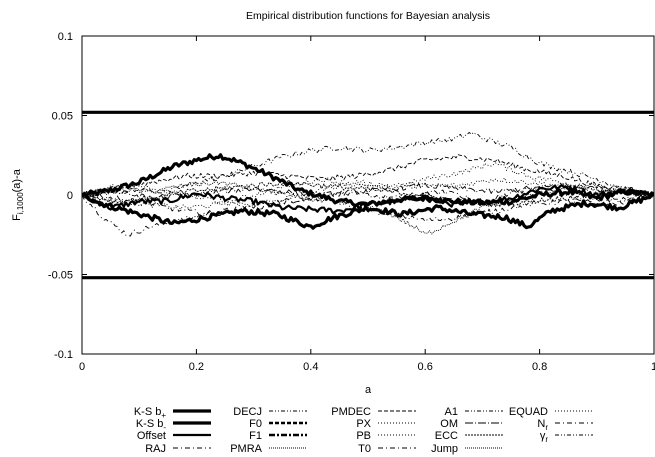 This screenshot has height=457, width=655. What do you see at coordinates (150, 413) in the screenshot?
I see `legend-label-0: K-S b+` at bounding box center [150, 413].